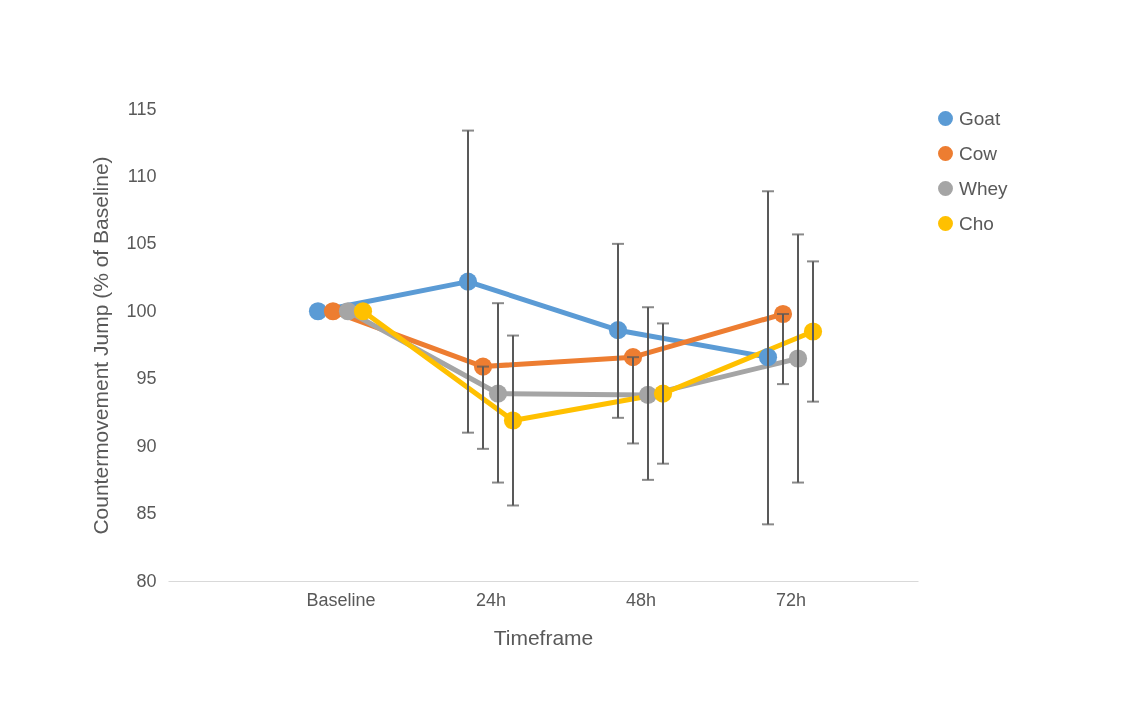 This screenshot has width=1142, height=702. Describe the element at coordinates (146, 378) in the screenshot. I see `y-tick-label: 95` at that location.